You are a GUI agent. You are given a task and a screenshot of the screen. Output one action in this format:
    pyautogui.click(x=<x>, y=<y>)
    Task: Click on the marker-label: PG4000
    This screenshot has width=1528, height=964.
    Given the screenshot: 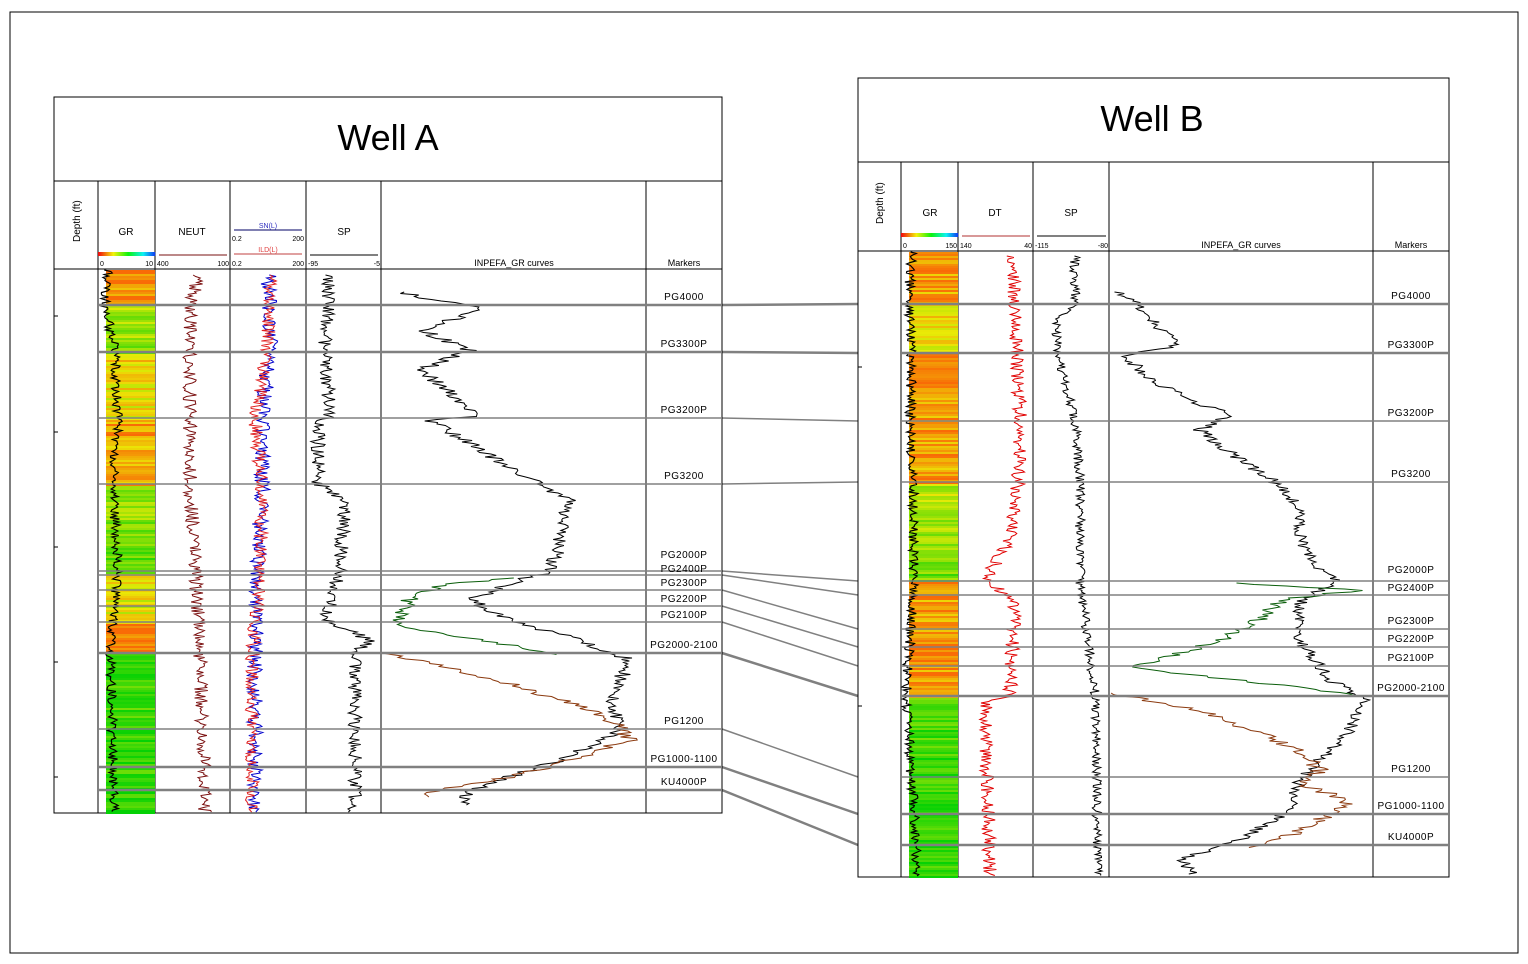 What is the action you would take?
    pyautogui.click(x=684, y=297)
    